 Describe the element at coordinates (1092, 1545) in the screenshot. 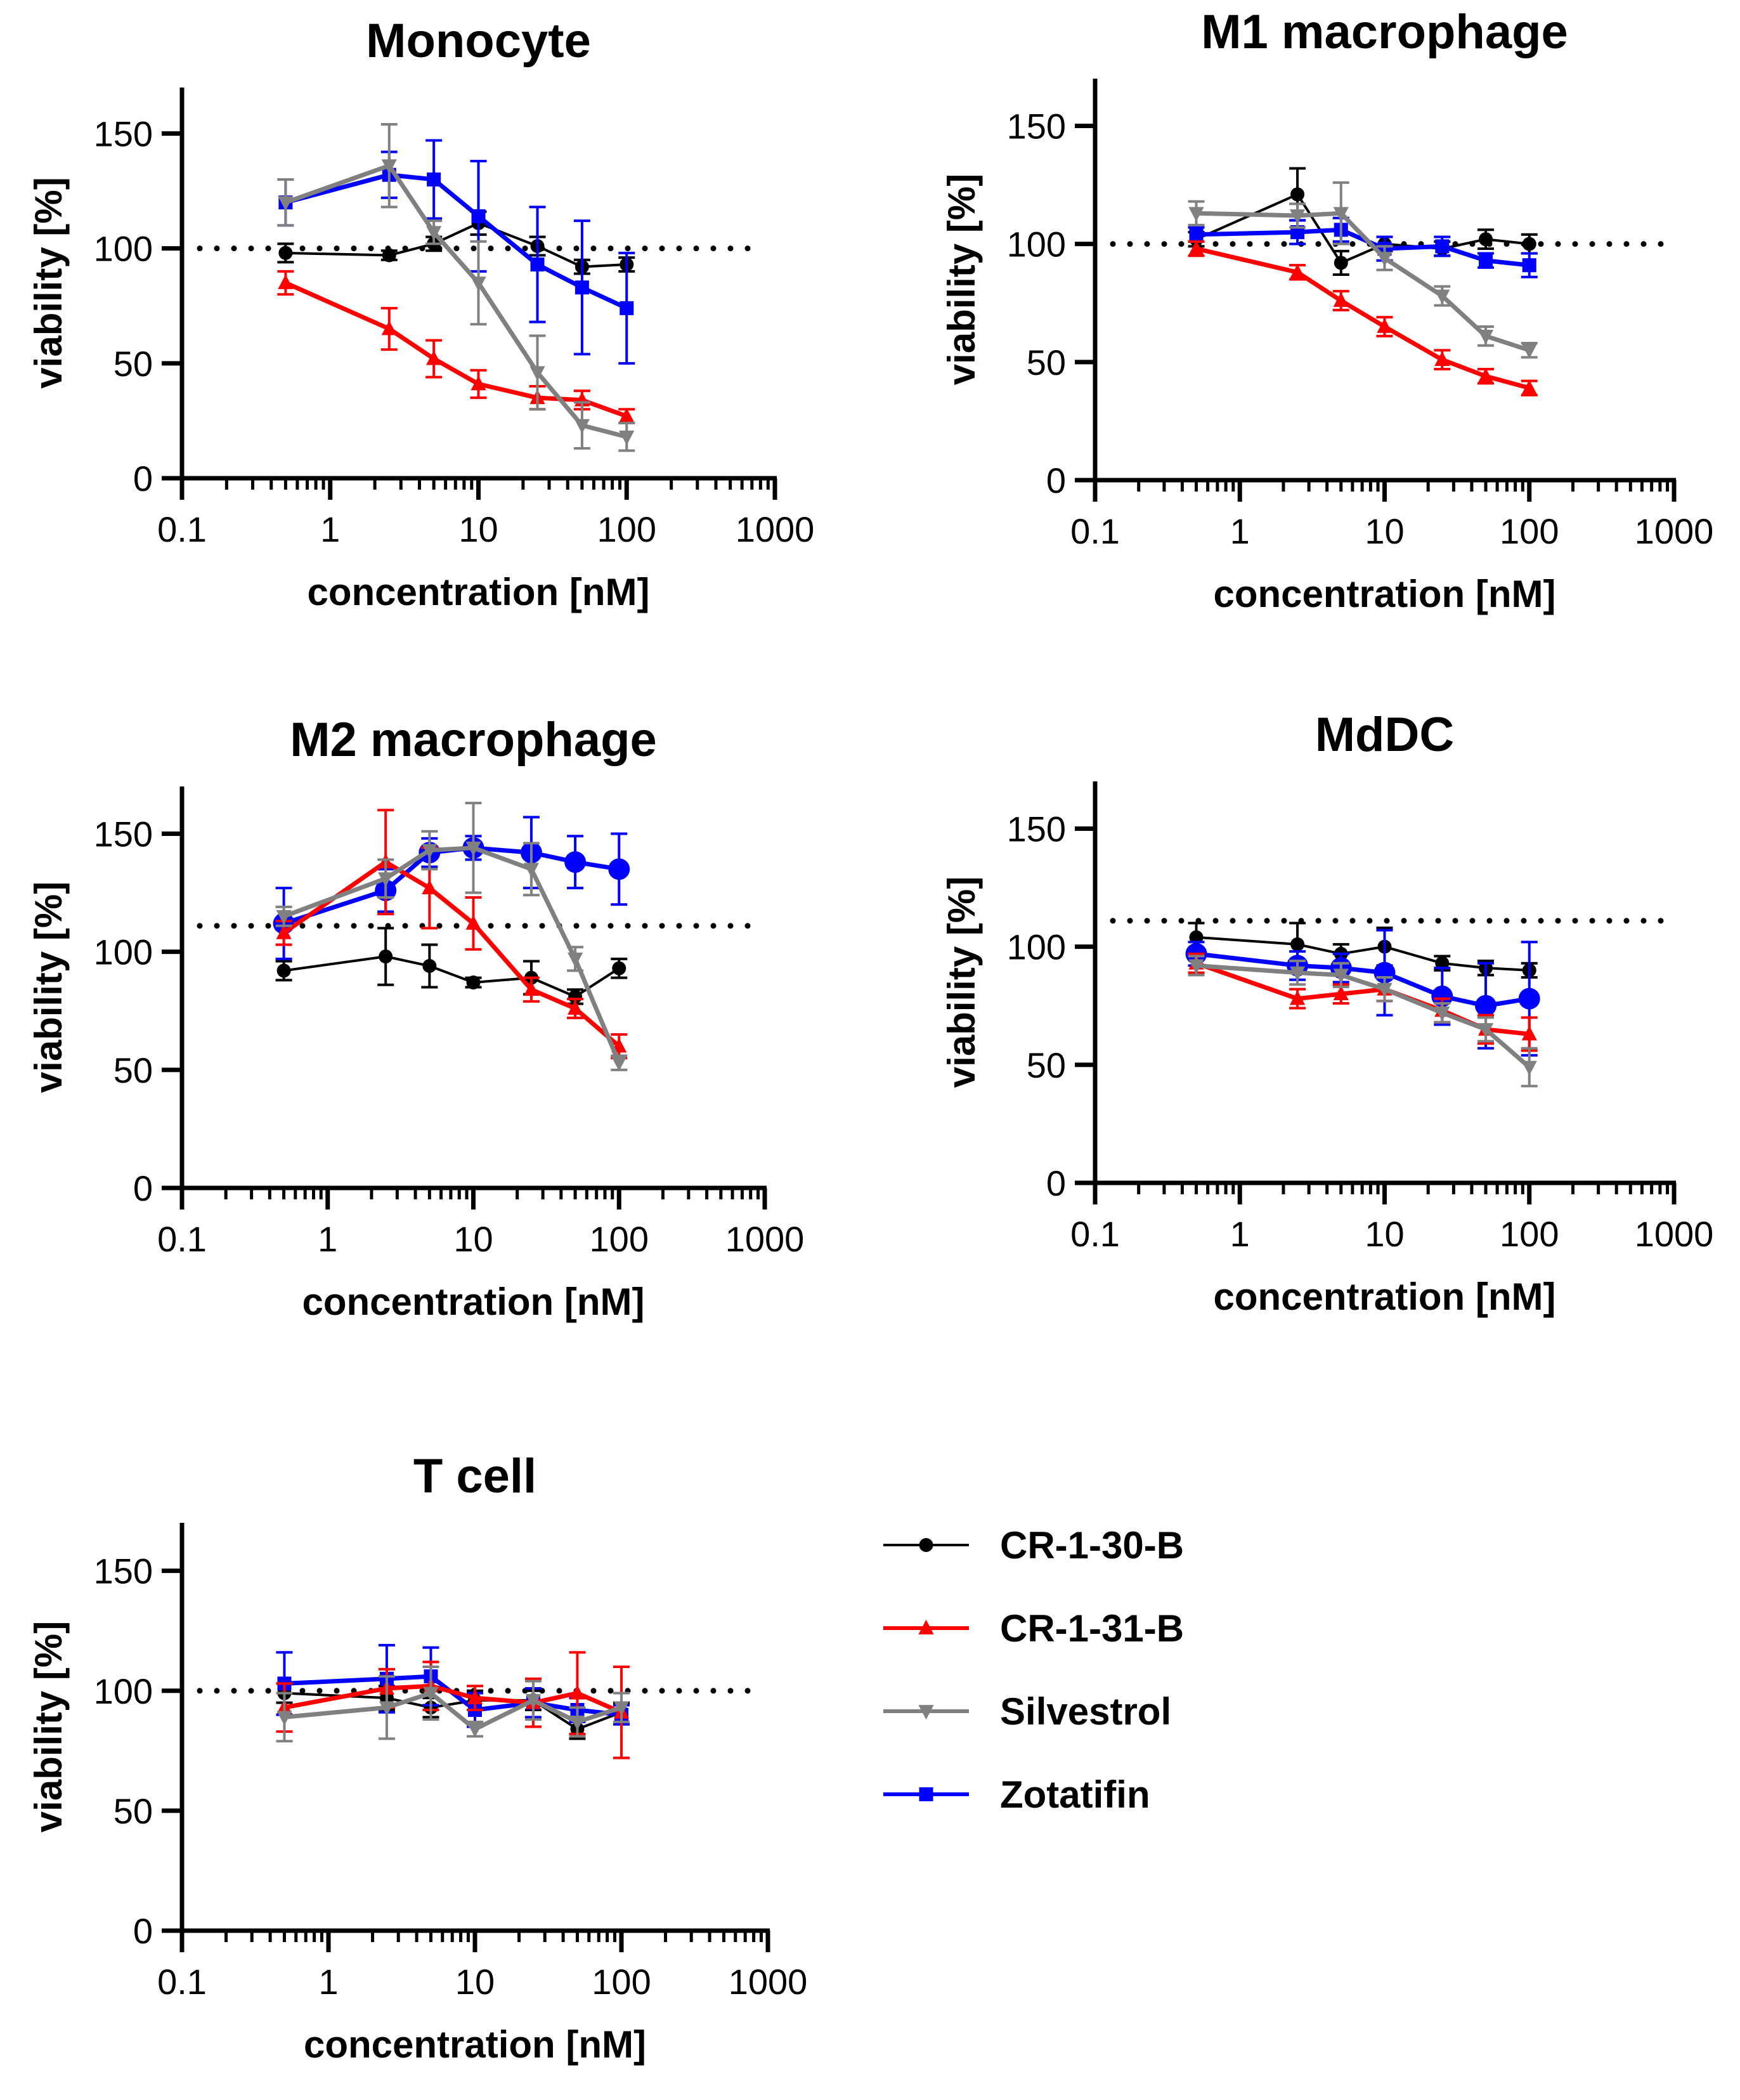

I see `legend-label: CR-1-30-B` at that location.